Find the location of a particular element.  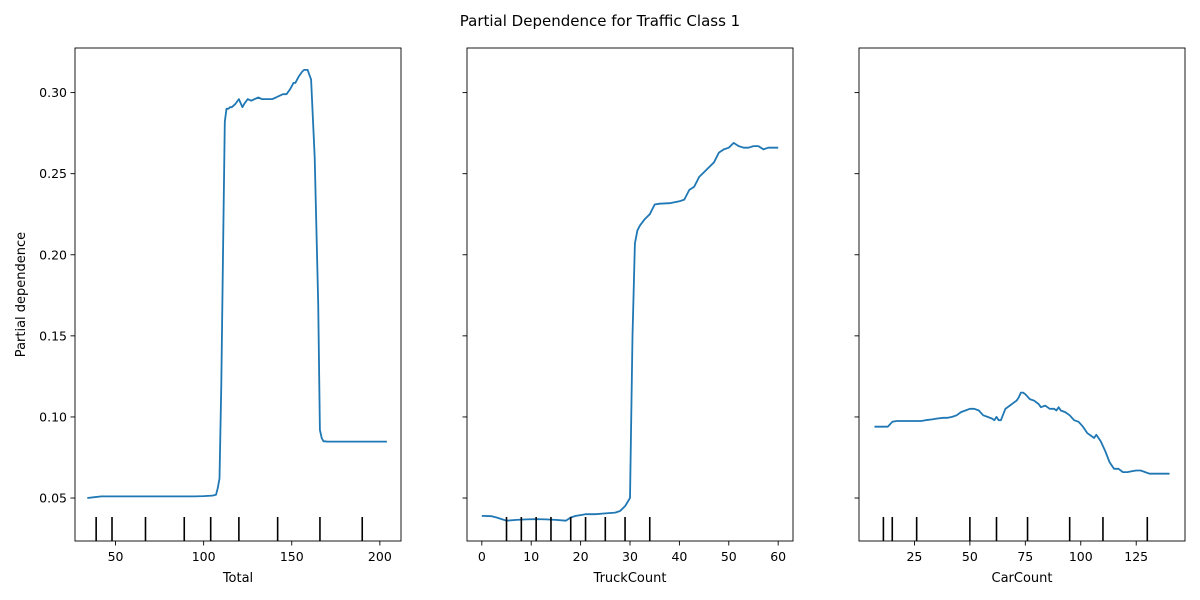

figure-title: Partial Dependence for Traffic Class 1 is located at coordinates (600, 21).